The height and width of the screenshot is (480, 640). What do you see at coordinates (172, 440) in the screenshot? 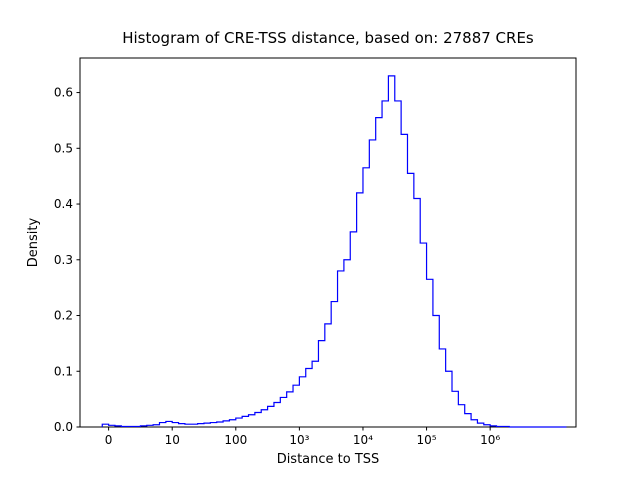
I see `x-tick-label: 10` at bounding box center [172, 440].